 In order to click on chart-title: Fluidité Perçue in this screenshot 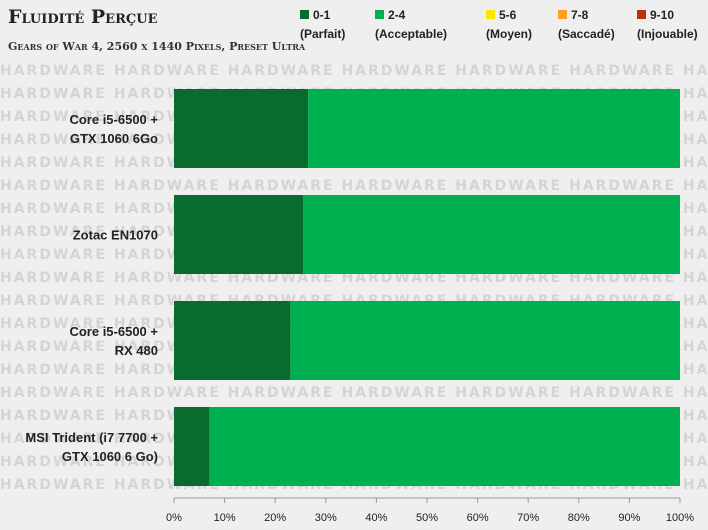, I will do `click(83, 17)`.